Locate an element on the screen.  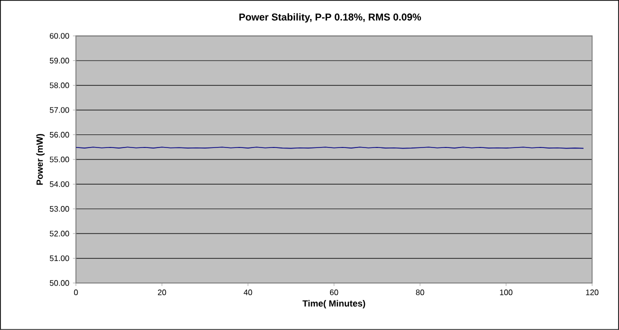
x-axis-title: Time( Minutes) is located at coordinates (334, 304).